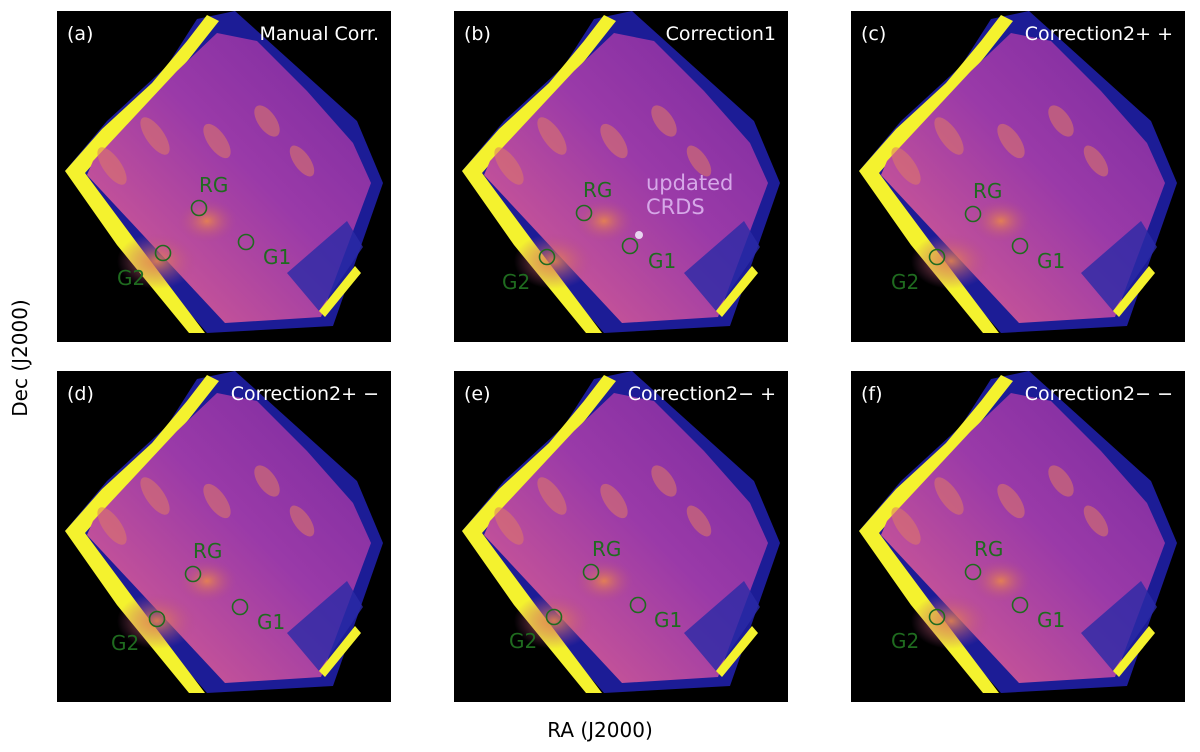  What do you see at coordinates (319, 34) in the screenshot?
I see `panel-title: Manual Corr.` at bounding box center [319, 34].